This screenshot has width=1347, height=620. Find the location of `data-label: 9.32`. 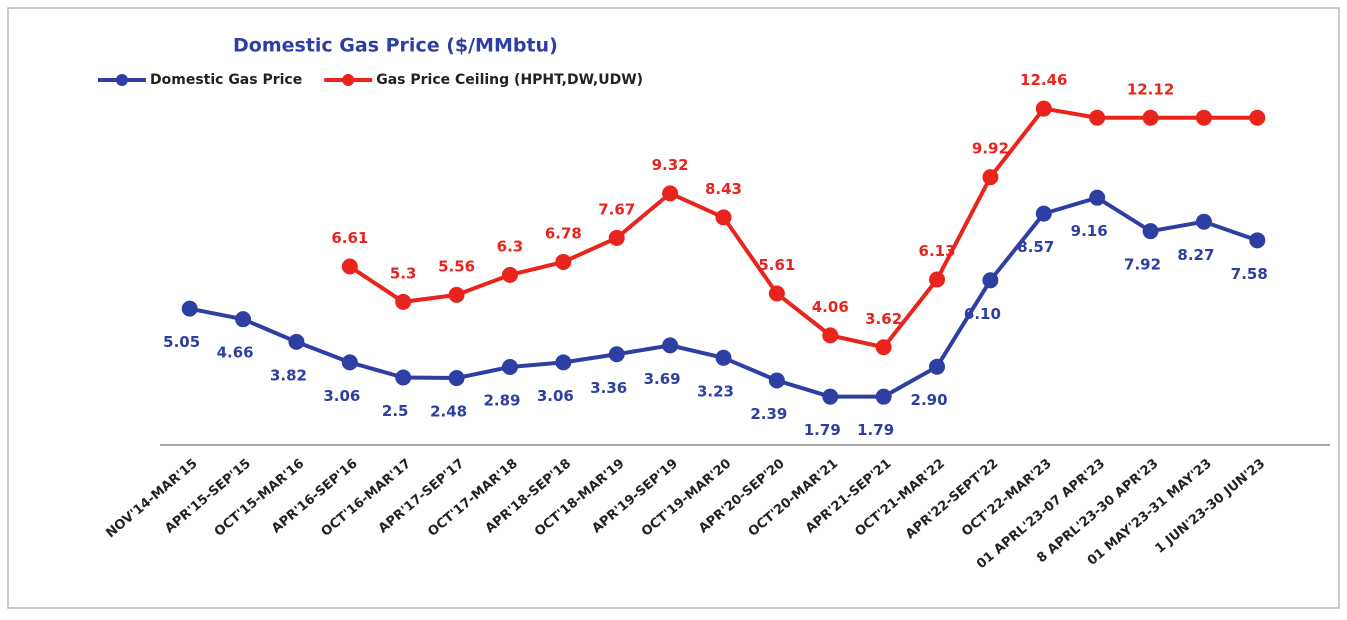

data-label: 9.32 is located at coordinates (670, 165).